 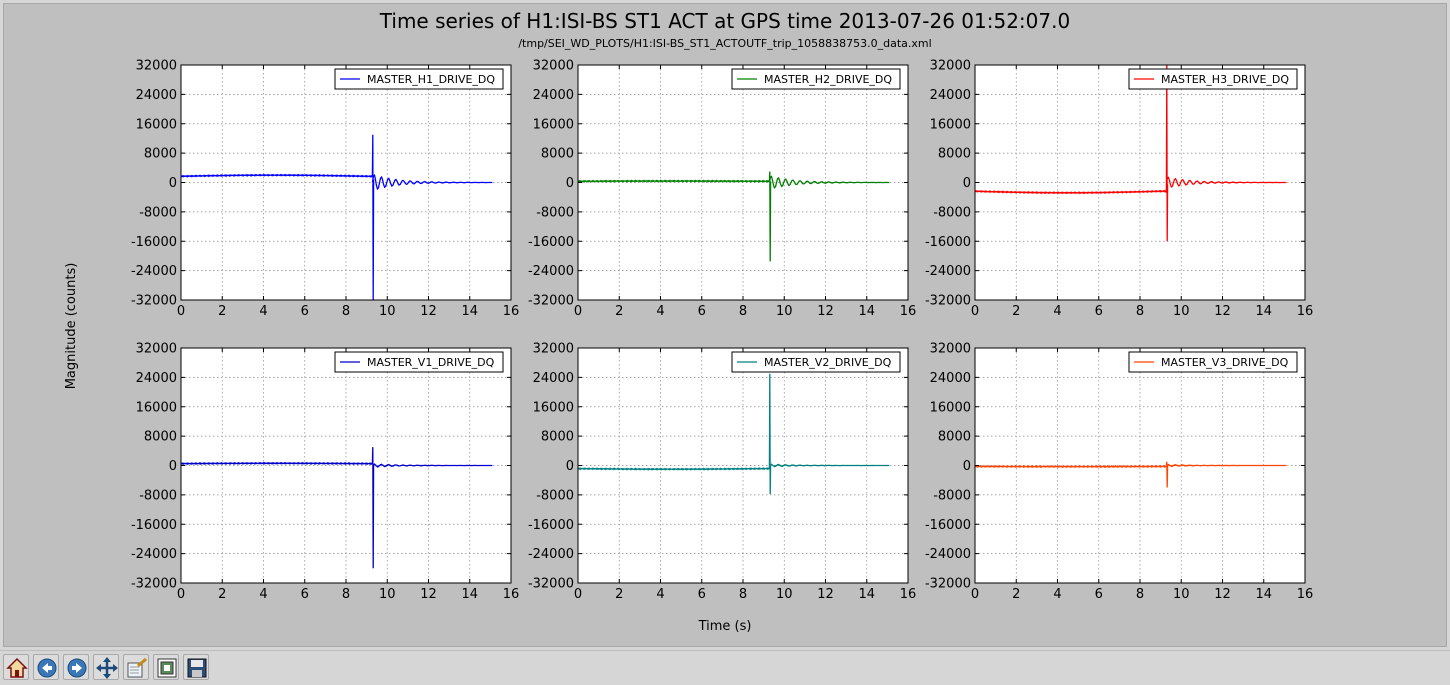 What do you see at coordinates (136, 667) in the screenshot?
I see `zoom-button` at bounding box center [136, 667].